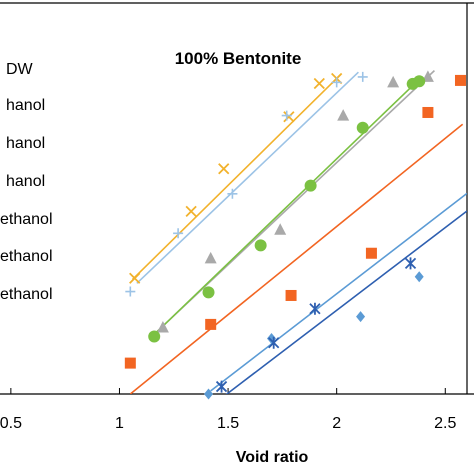  I want to click on x-tick-label: 2.5, so click(445, 423).